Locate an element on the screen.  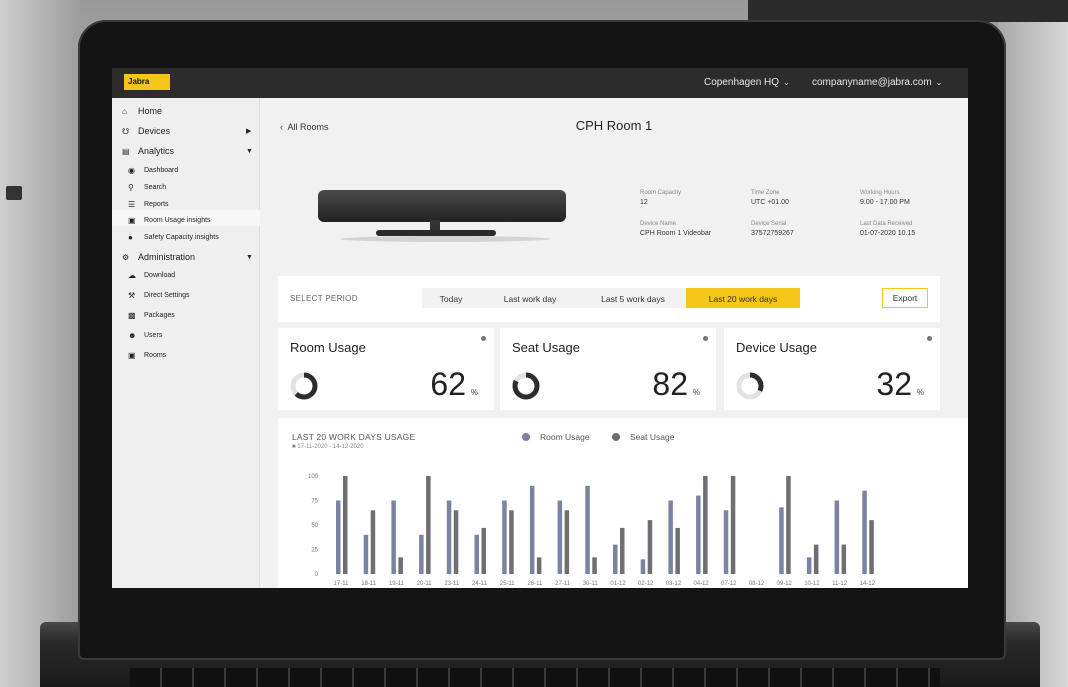
x-tick-label: 20-11 is located at coordinates (425, 584).